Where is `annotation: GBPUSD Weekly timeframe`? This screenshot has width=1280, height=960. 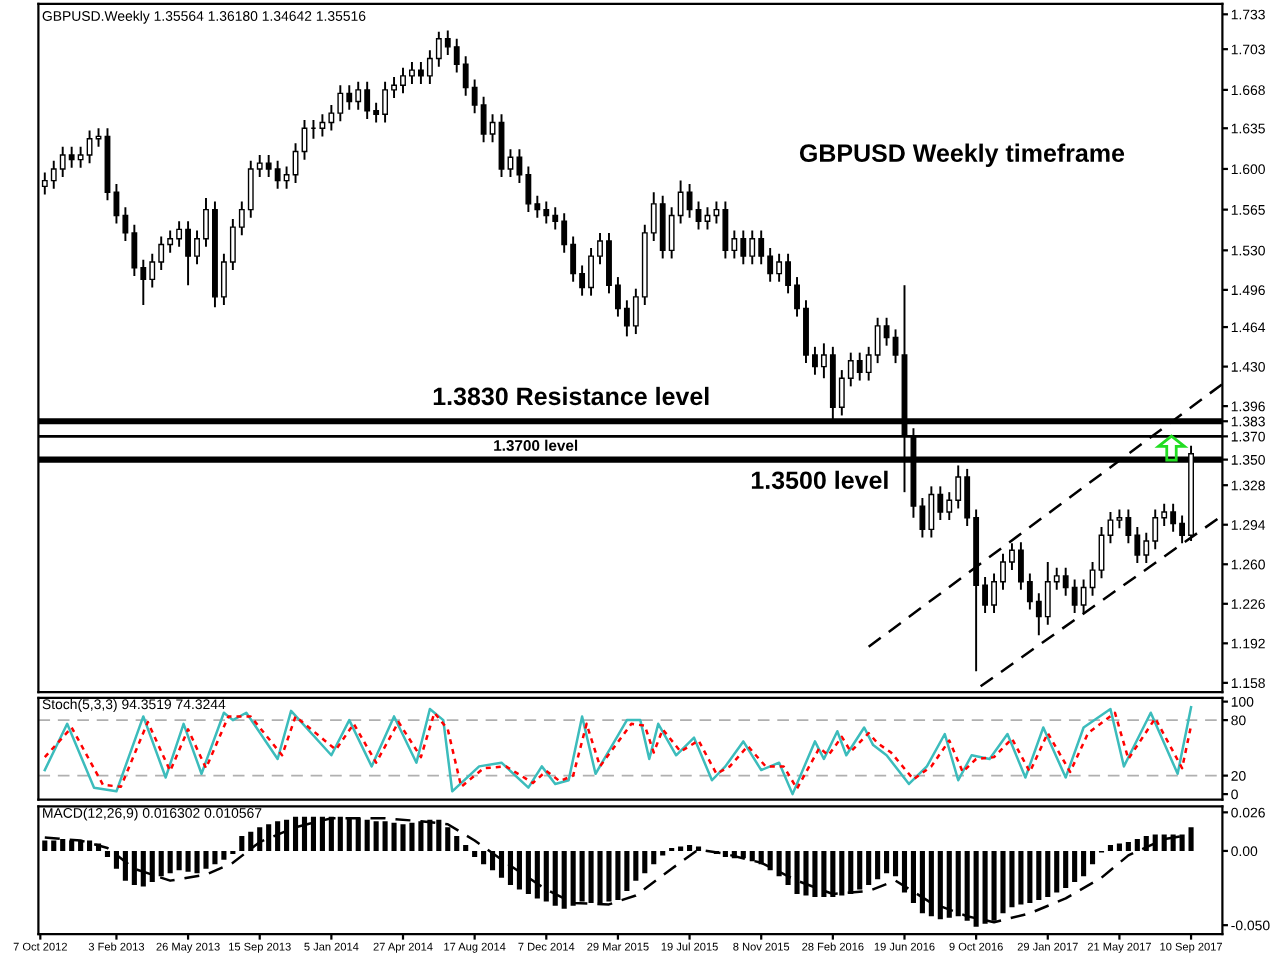 annotation: GBPUSD Weekly timeframe is located at coordinates (962, 155).